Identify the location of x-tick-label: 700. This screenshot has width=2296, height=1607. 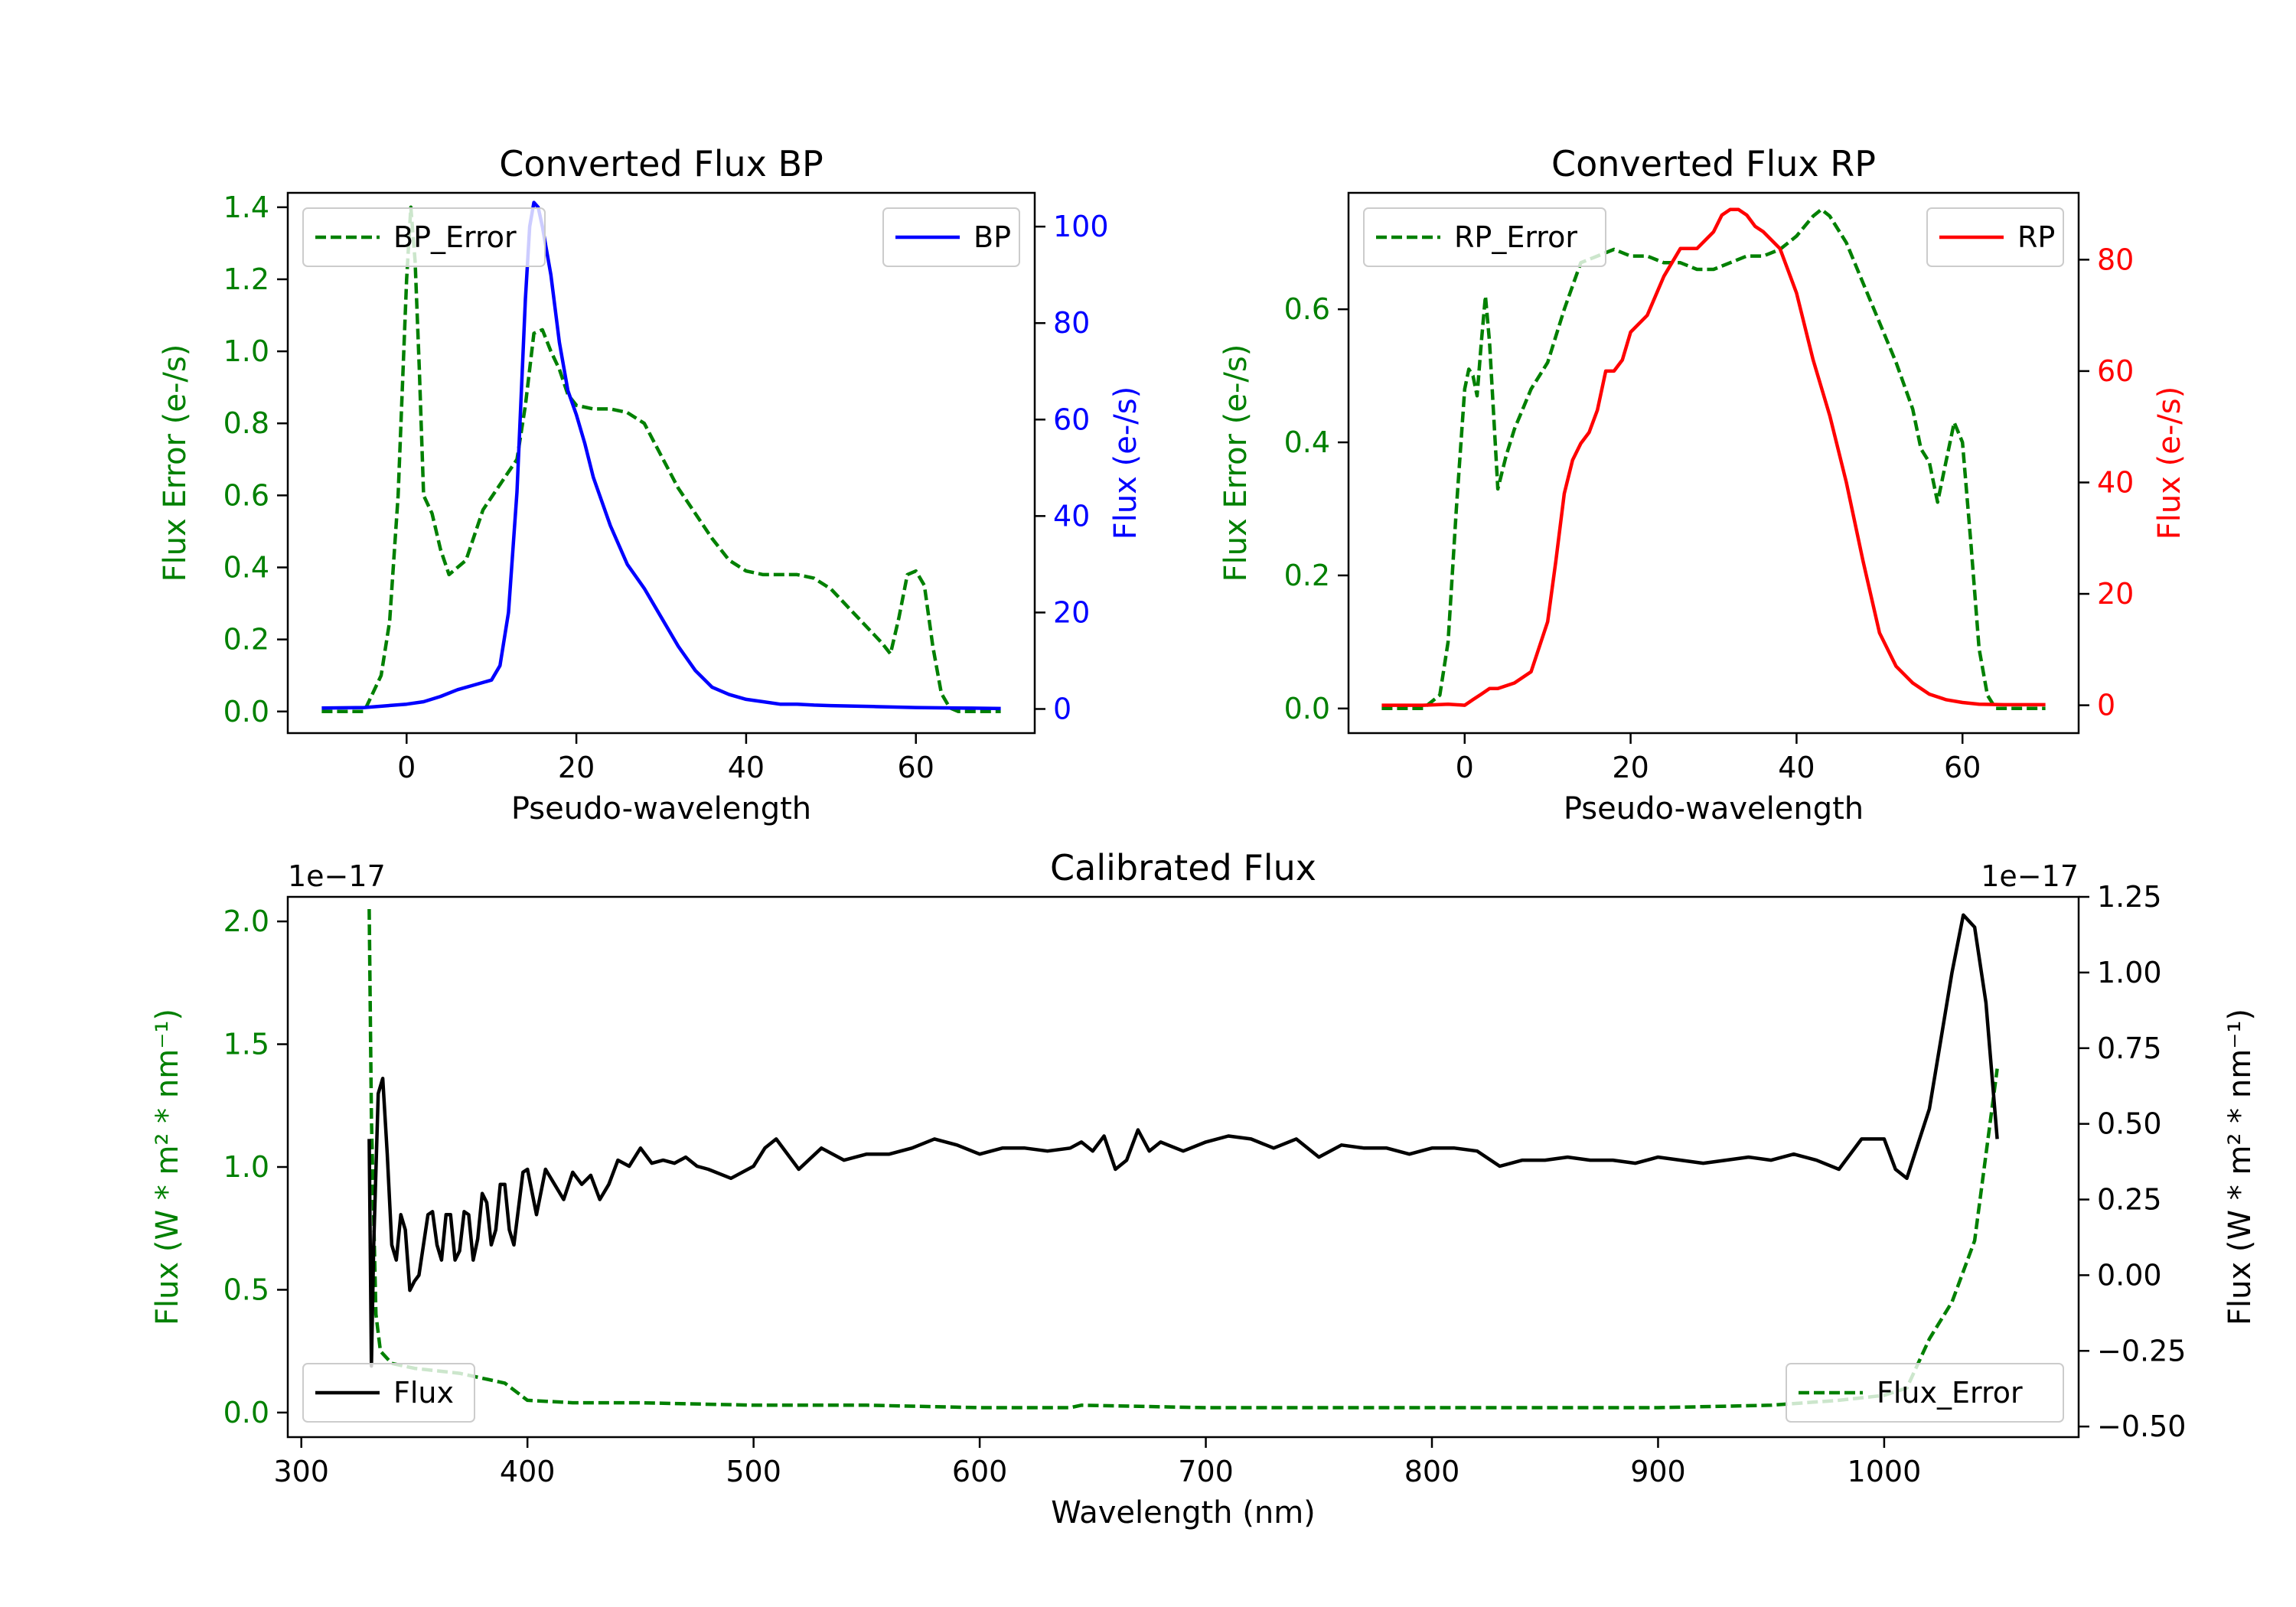
(1206, 1471).